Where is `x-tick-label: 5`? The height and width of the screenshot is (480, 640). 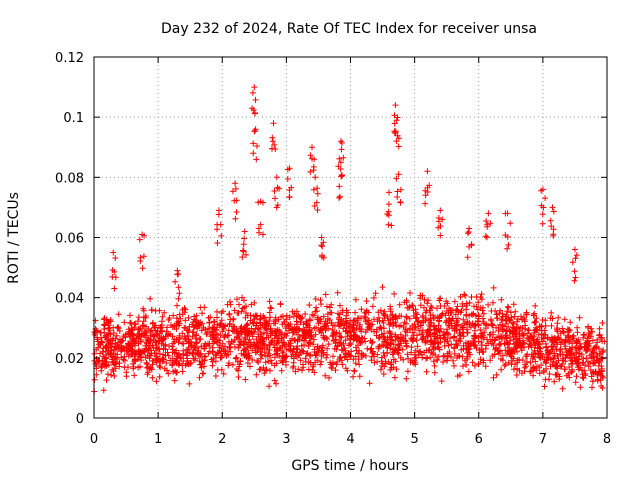
x-tick-label: 5 is located at coordinates (414, 439).